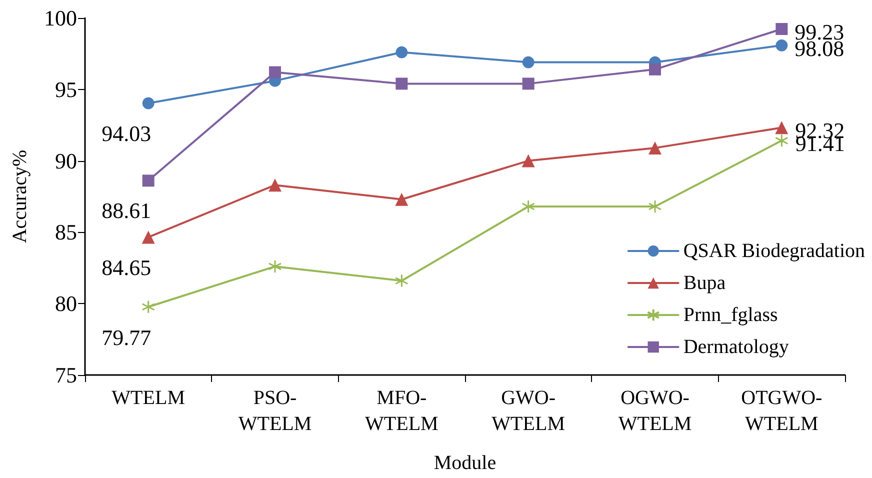 This screenshot has height=478, width=872. Describe the element at coordinates (465, 463) in the screenshot. I see `x-axis-title: Module` at that location.